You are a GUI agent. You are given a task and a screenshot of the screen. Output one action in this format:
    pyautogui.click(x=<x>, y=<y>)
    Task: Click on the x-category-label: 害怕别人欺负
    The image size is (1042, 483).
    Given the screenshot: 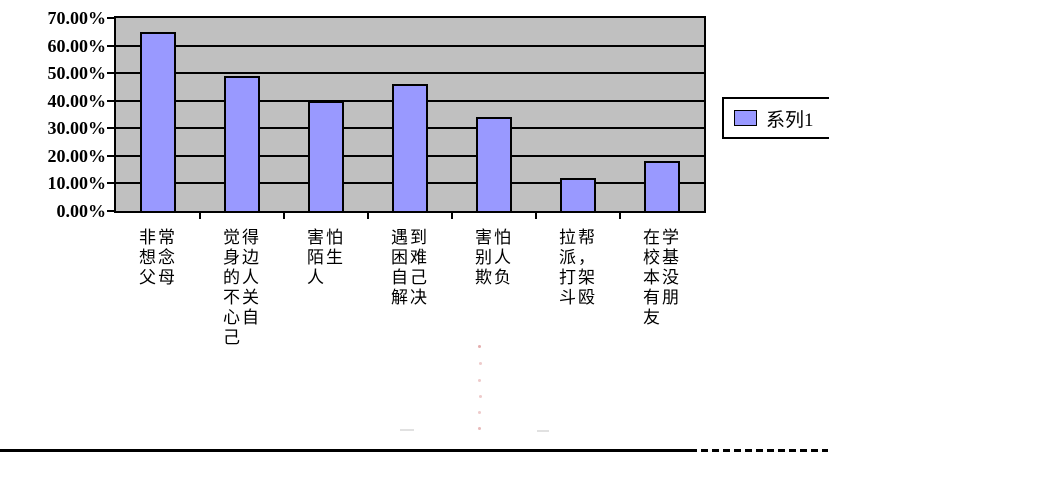 What is the action you would take?
    pyautogui.click(x=494, y=257)
    